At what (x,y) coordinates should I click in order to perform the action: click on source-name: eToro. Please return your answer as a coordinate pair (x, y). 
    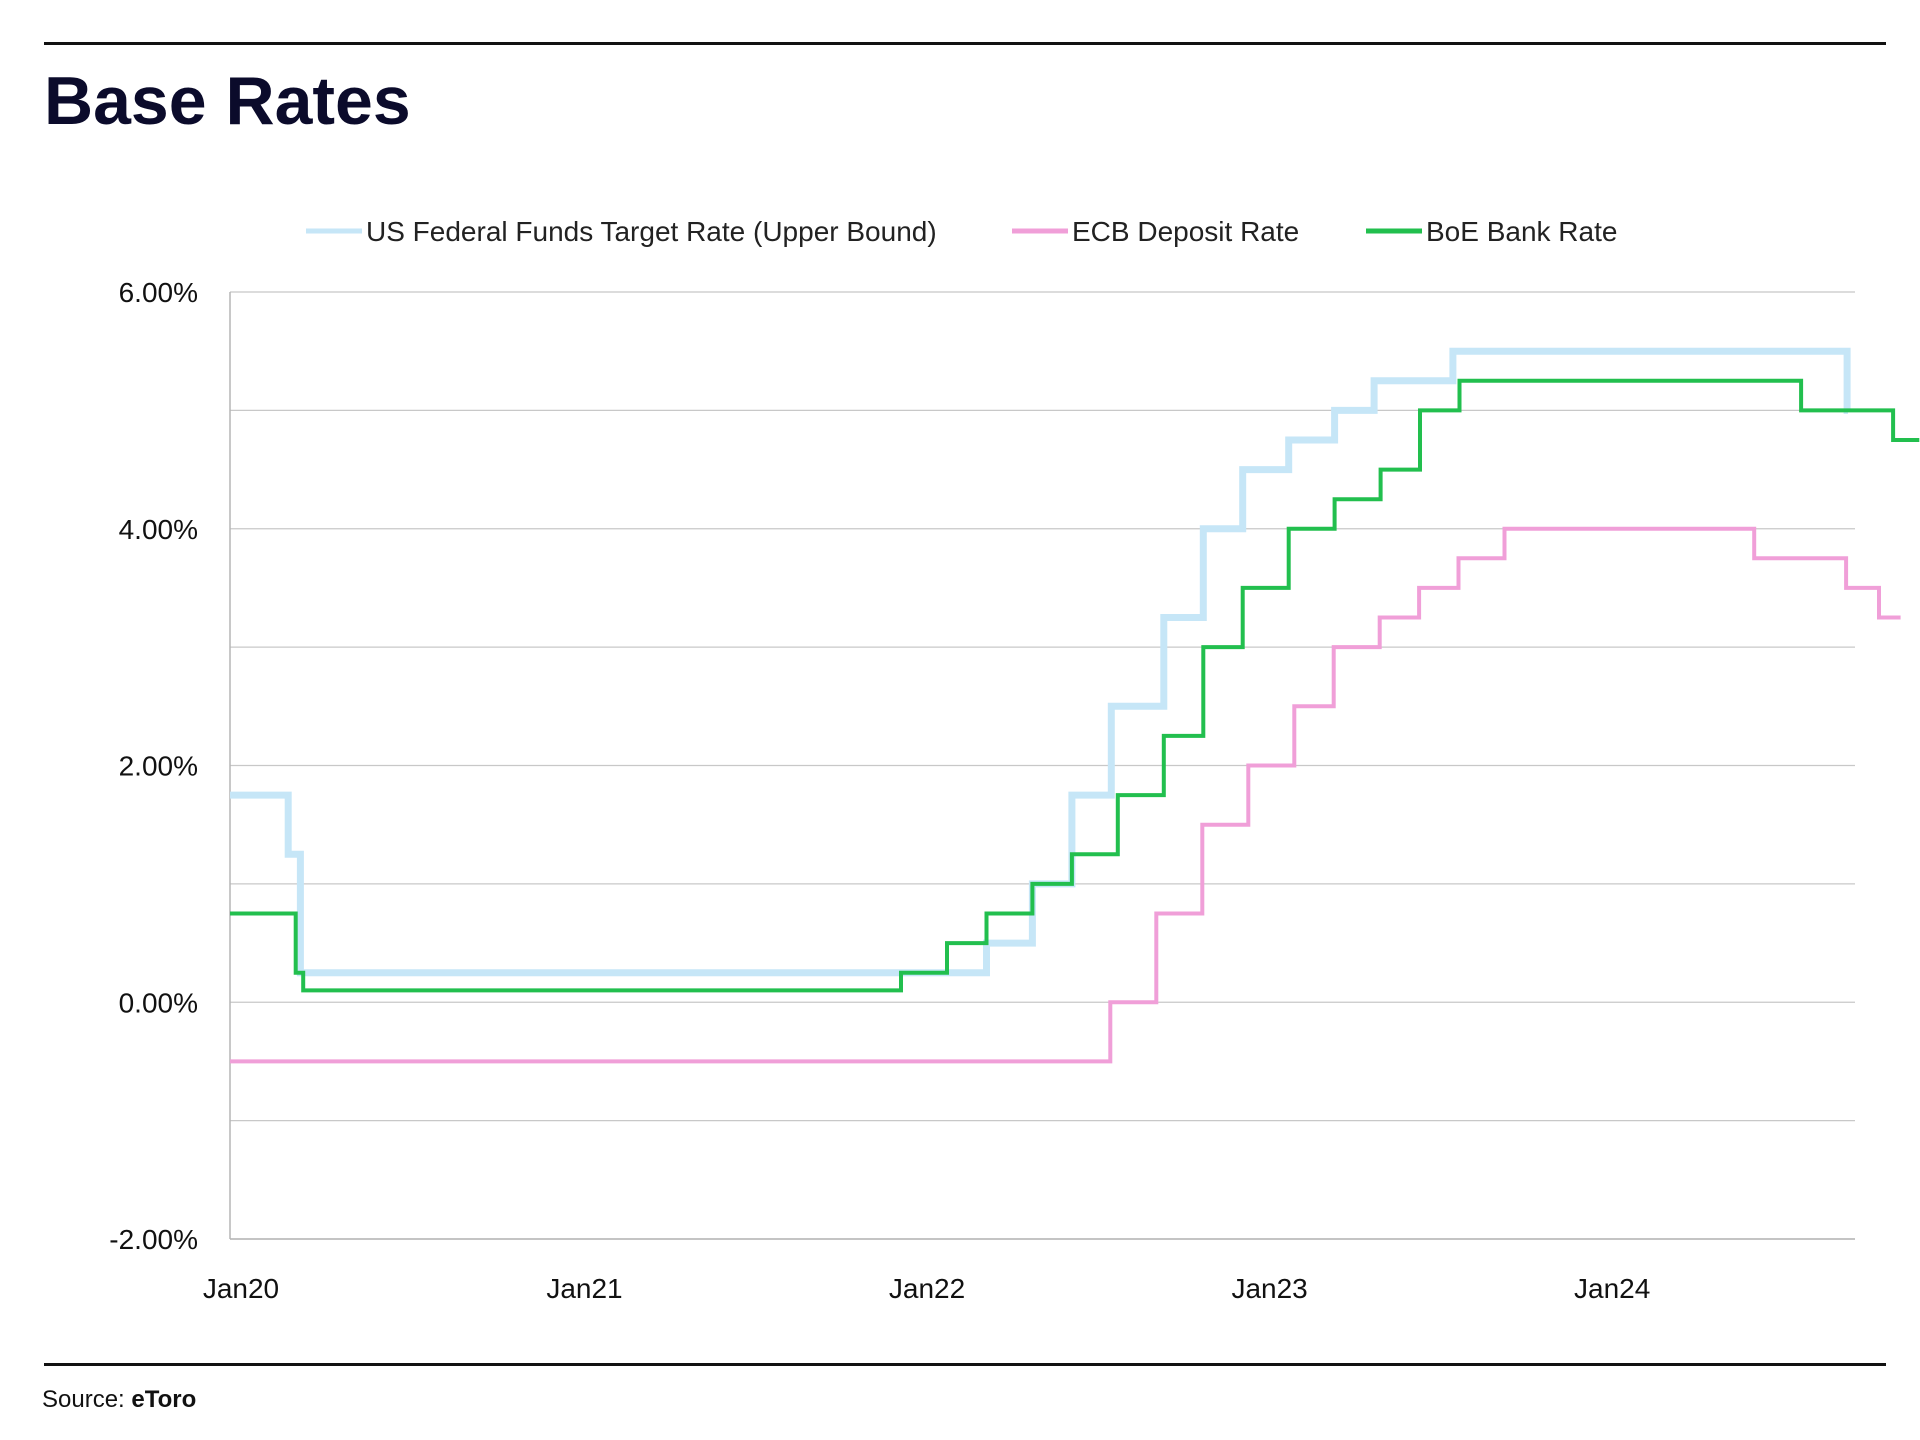
    Looking at the image, I should click on (164, 1399).